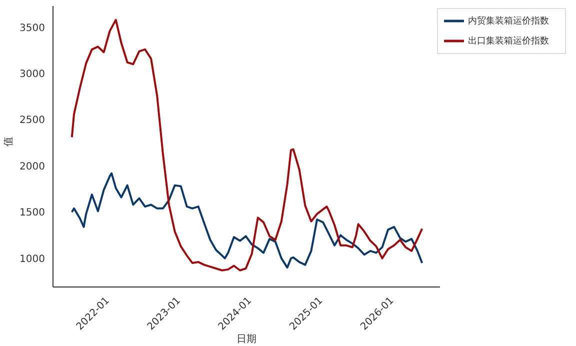 This screenshot has height=346, width=576. Describe the element at coordinates (32, 213) in the screenshot. I see `y-tick-label: 1500` at that location.